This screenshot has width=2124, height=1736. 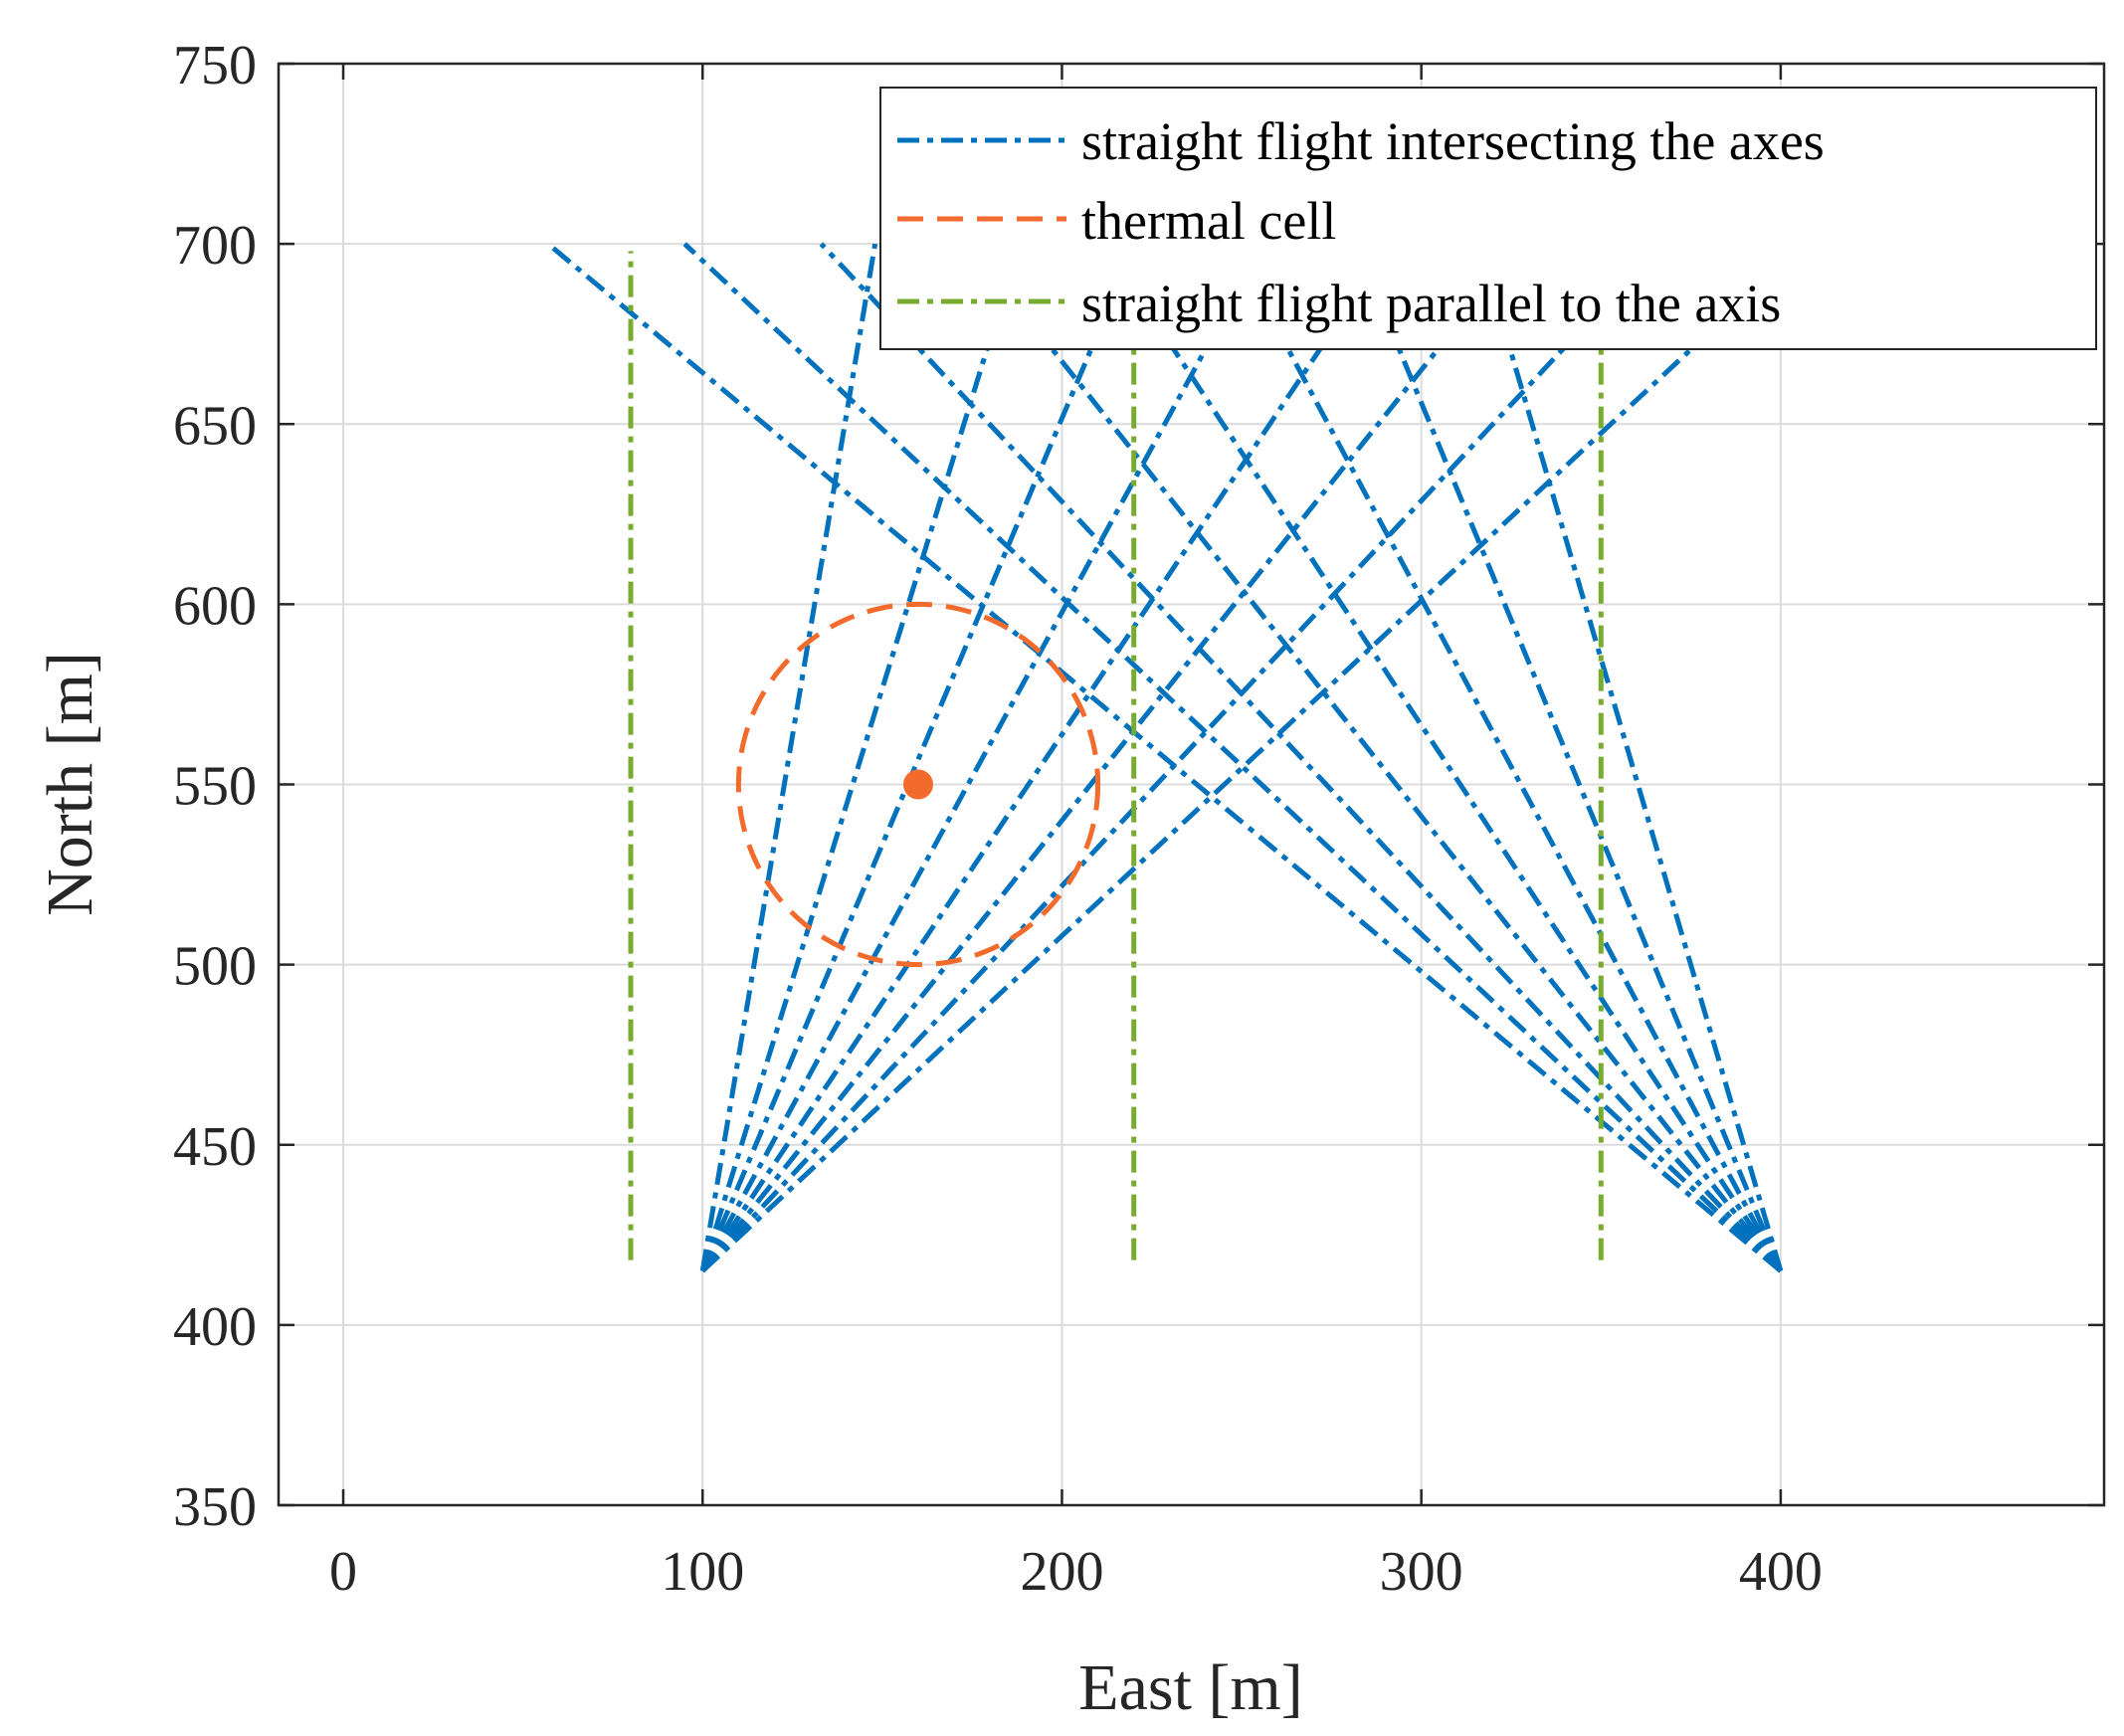 What do you see at coordinates (215, 1147) in the screenshot?
I see `y-tick-label: 450` at bounding box center [215, 1147].